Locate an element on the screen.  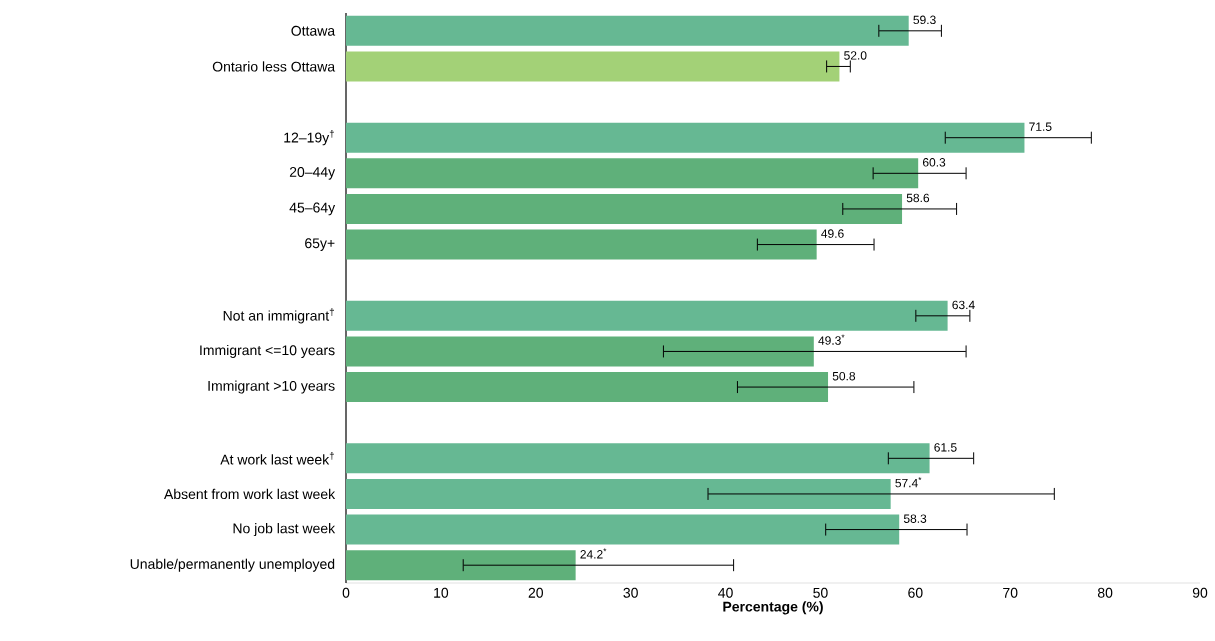
data-label: 61.5 is located at coordinates (945, 447).